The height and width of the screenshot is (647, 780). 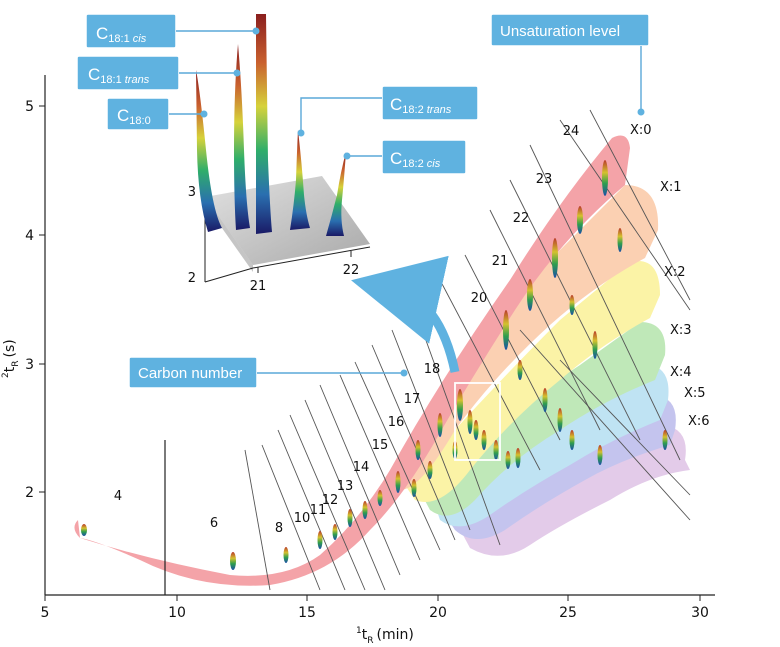 What do you see at coordinates (29, 300) in the screenshot?
I see `y-tick-labels: 2 3 4 5` at bounding box center [29, 300].